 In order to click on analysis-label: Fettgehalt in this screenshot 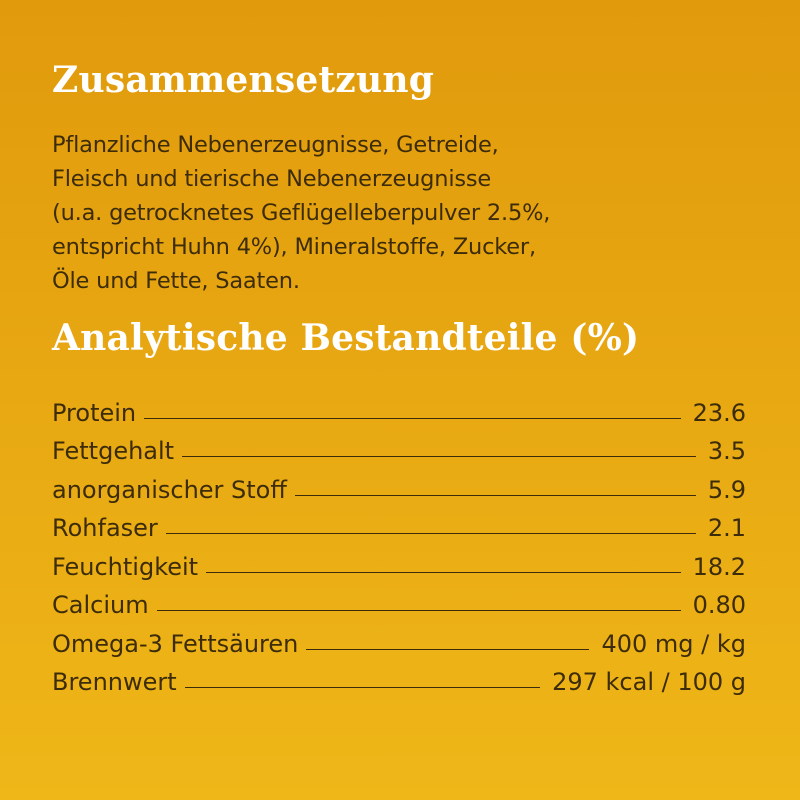, I will do `click(113, 451)`.